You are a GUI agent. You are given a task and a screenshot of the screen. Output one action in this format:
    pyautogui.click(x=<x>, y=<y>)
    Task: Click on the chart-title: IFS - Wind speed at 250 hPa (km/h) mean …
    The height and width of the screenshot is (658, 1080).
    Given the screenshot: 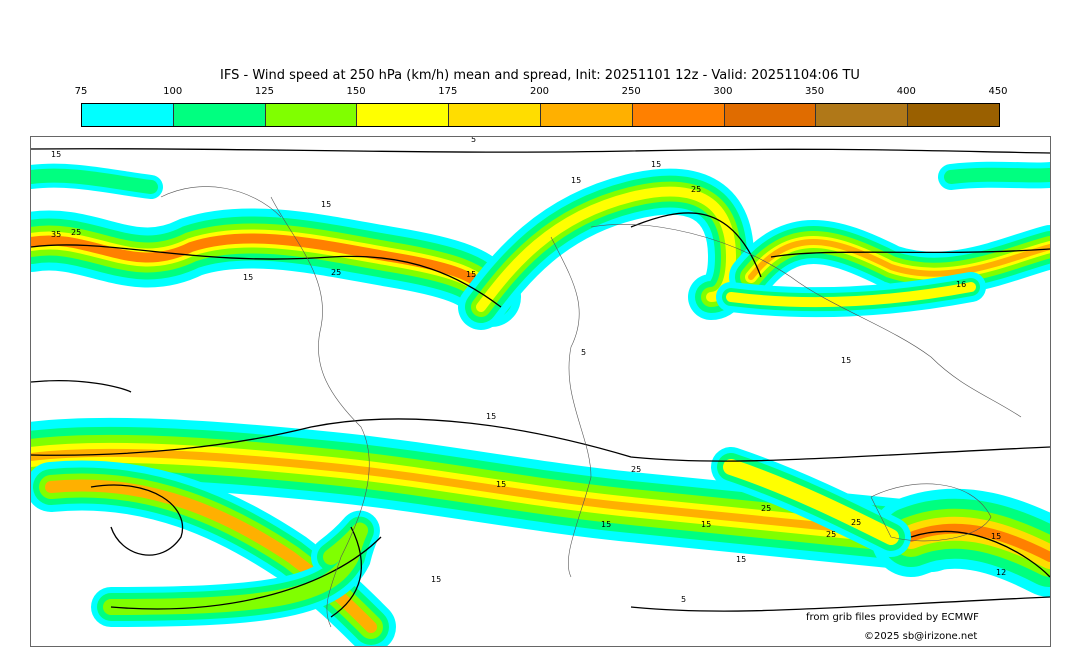 What is the action you would take?
    pyautogui.click(x=540, y=75)
    